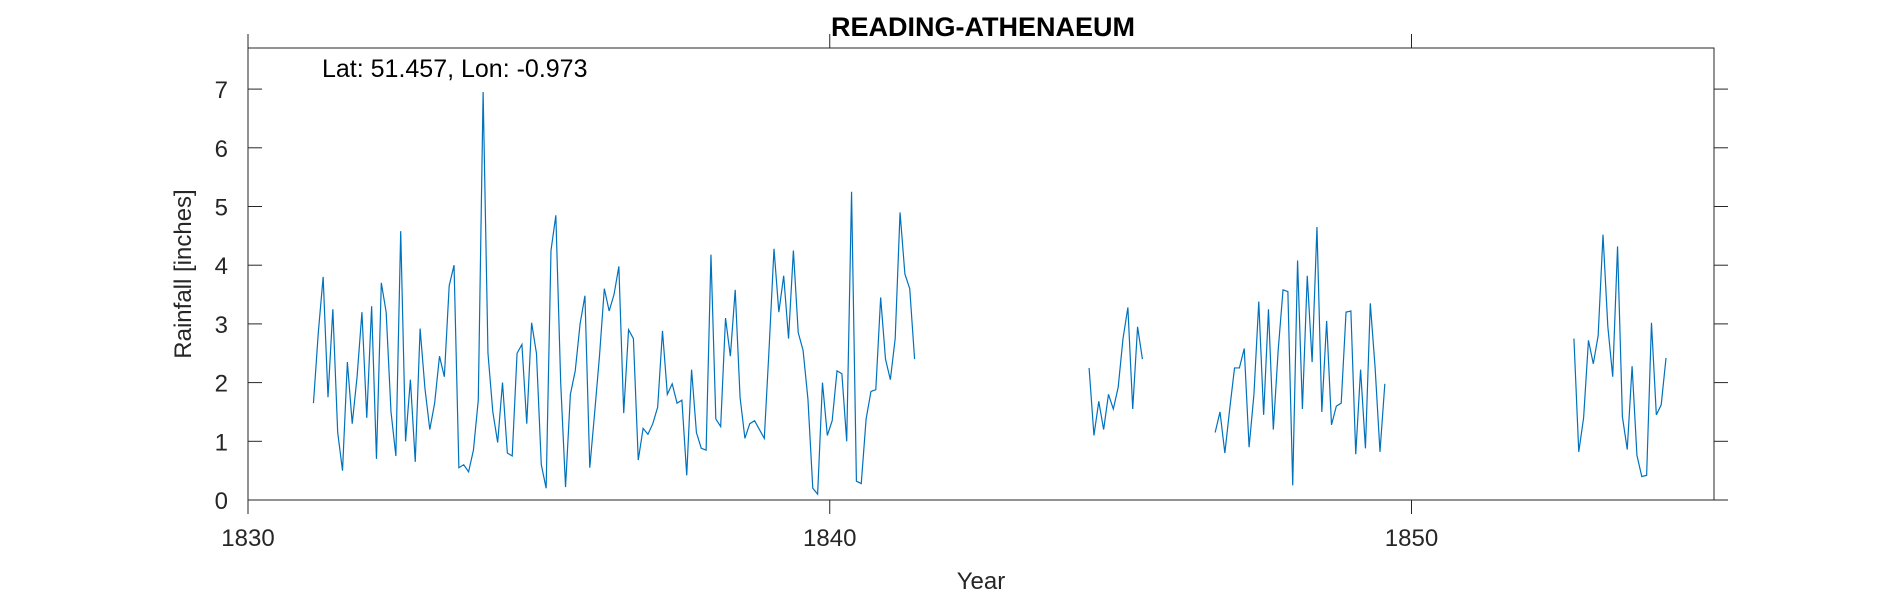 The height and width of the screenshot is (591, 1890). What do you see at coordinates (221, 90) in the screenshot?
I see `y-tick-label: 7` at bounding box center [221, 90].